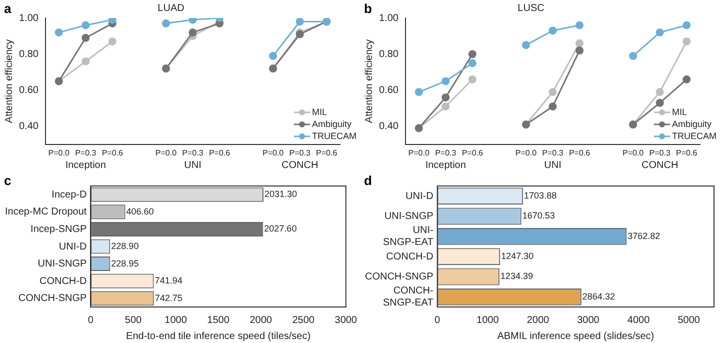 This screenshot has height=343, width=720. I want to click on x-tick-label: 1000, so click(176, 320).